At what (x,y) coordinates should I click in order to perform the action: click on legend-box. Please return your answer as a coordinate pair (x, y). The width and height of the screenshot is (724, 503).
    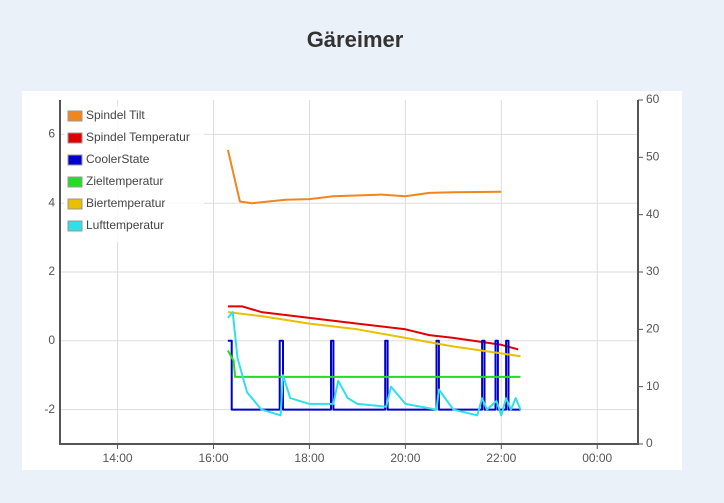
    Looking at the image, I should click on (134, 174).